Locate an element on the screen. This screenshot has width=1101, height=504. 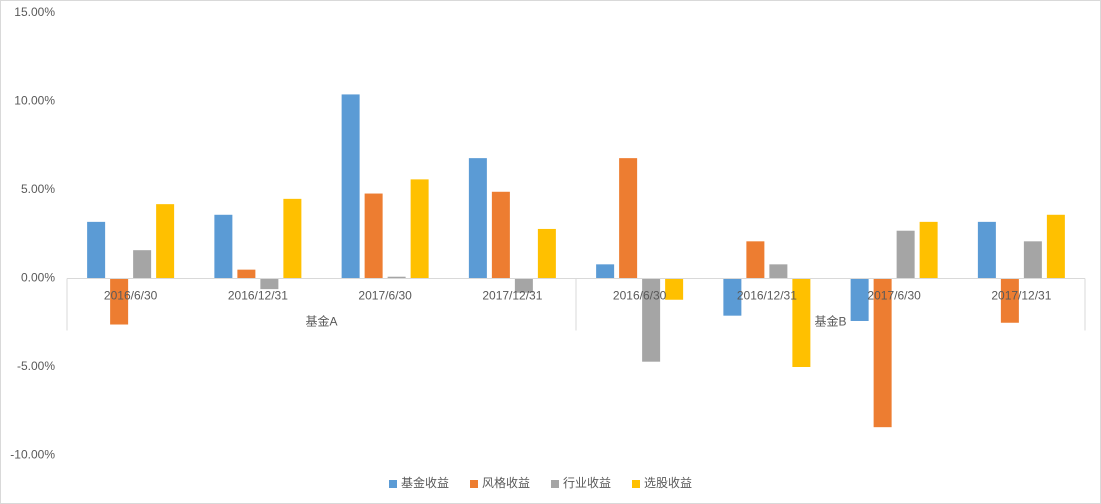
group-label: 基金B is located at coordinates (830, 321).